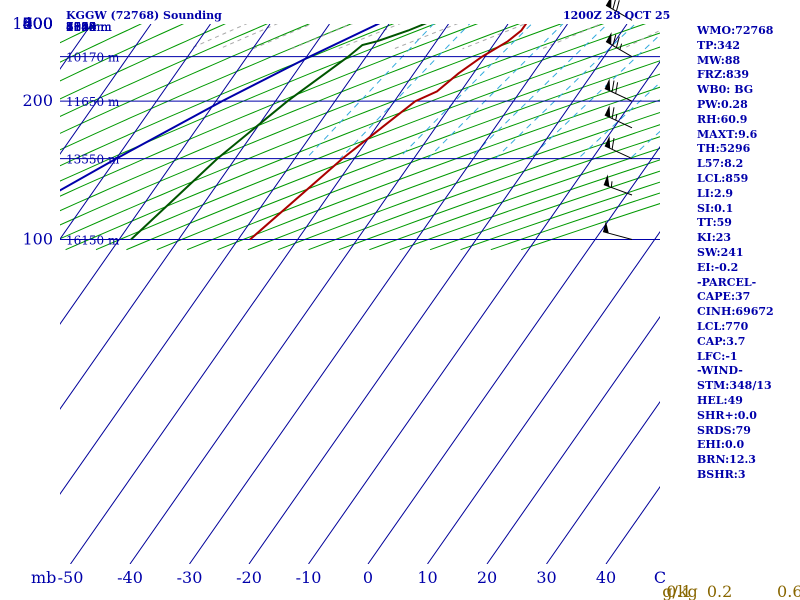 The image size is (800, 600). I want to click on pressure-label: 800, so click(37, 23).